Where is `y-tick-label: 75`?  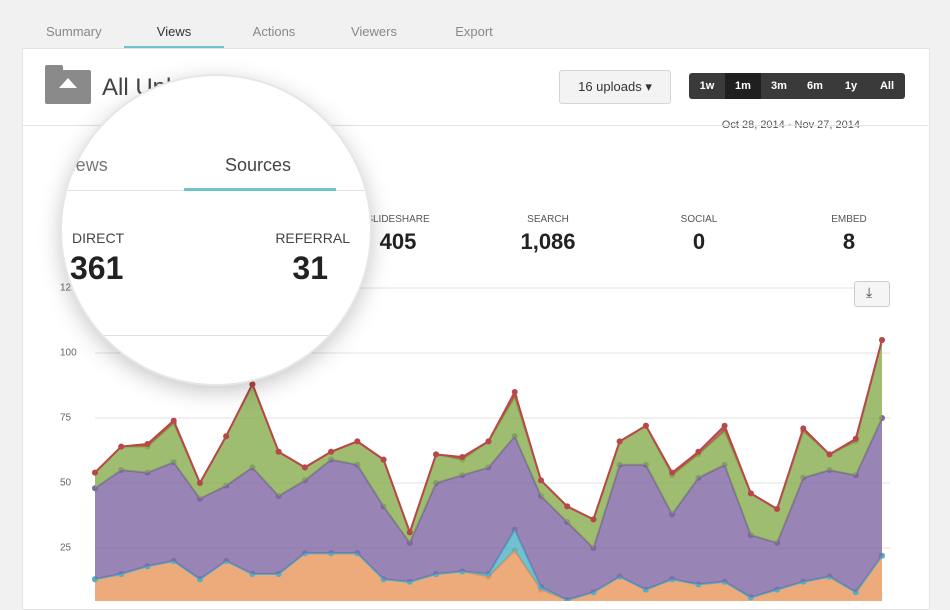 y-tick-label: 75 is located at coordinates (66, 418).